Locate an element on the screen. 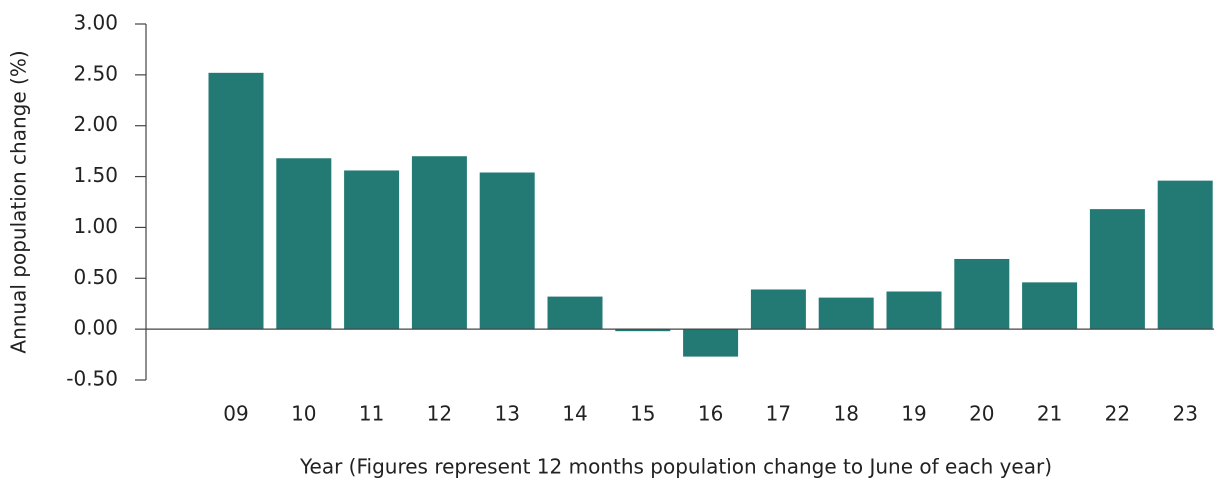 The width and height of the screenshot is (1214, 481). y-tick-label: -0.50 is located at coordinates (92, 379).